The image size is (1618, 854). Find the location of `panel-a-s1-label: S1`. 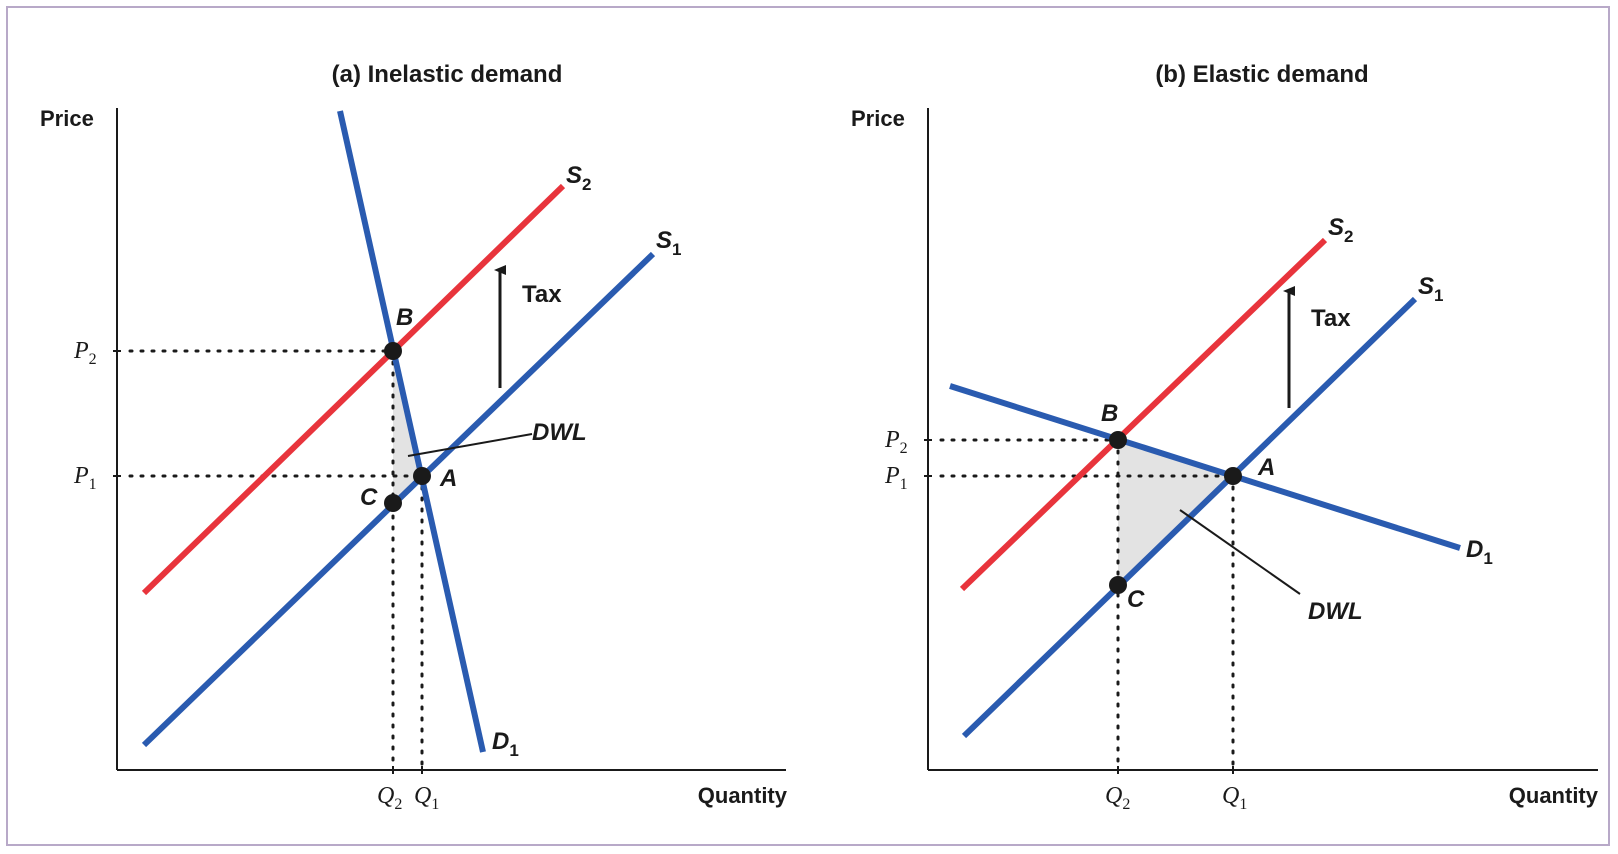

panel-a-s1-label: S1 is located at coordinates (668, 243).